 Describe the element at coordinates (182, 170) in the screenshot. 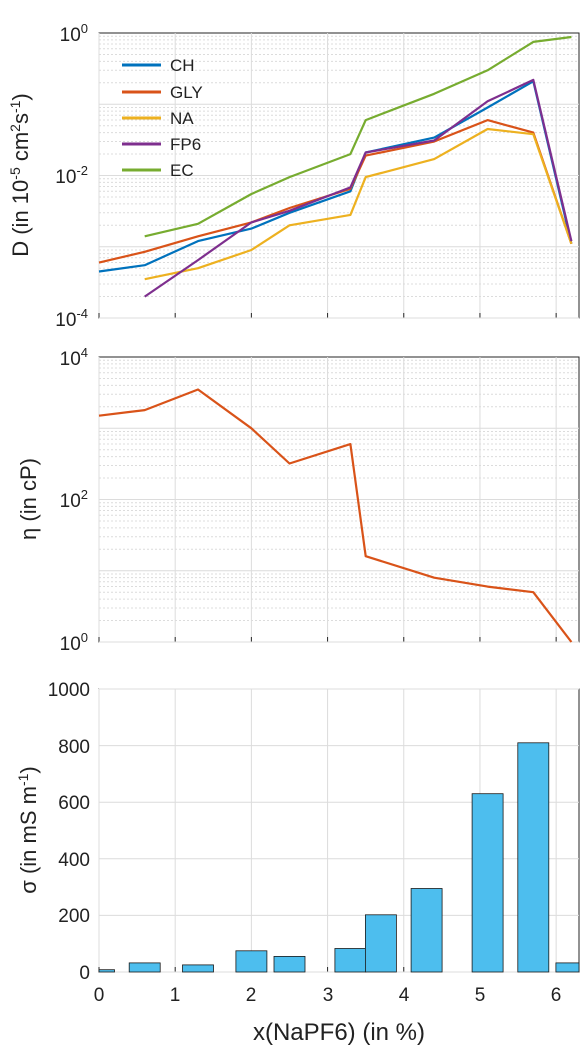

I see `legend-label-ec: EC` at that location.